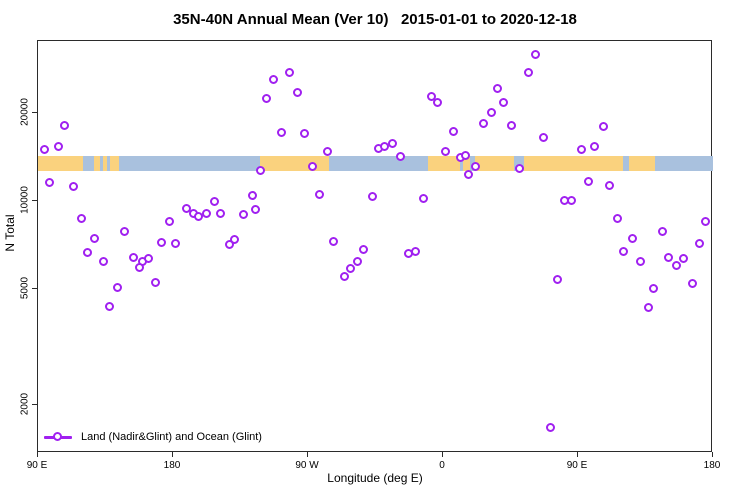  I want to click on y-axis-title: N Total, so click(10, 233).